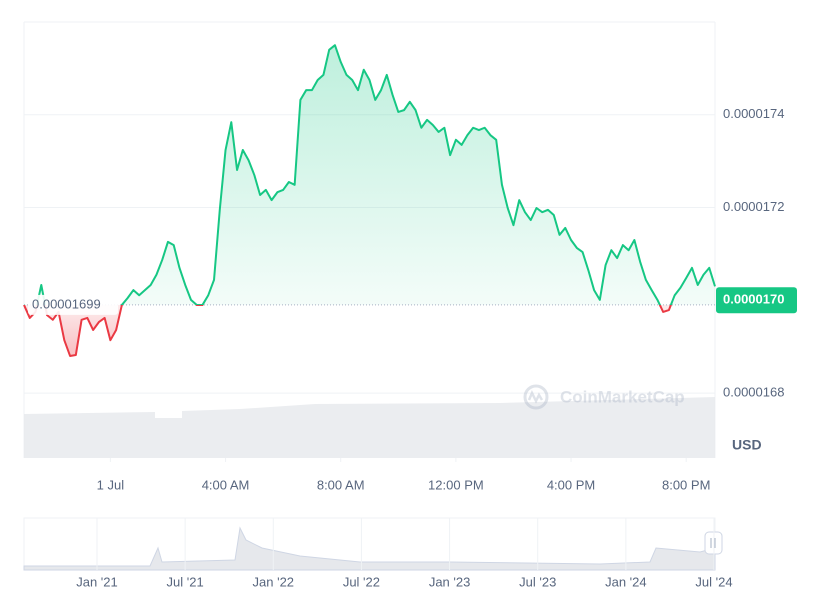 The image size is (815, 600). I want to click on navigator-label: Jul '22, so click(361, 581).